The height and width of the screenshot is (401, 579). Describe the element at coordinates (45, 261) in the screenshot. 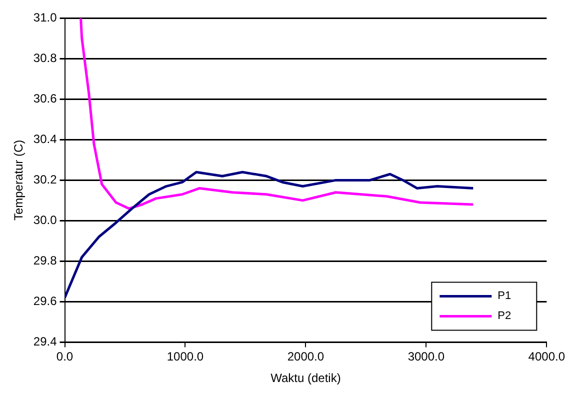

I see `y-tick-label: 29.8` at that location.